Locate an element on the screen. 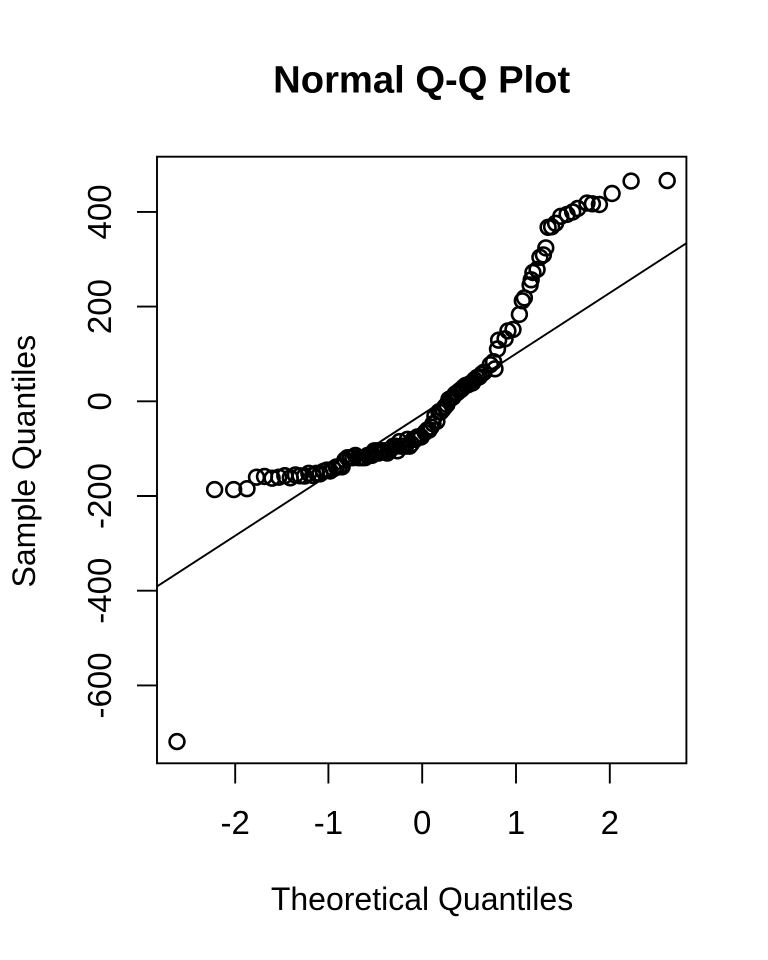 This screenshot has width=768, height=960. svg-text: 1 is located at coordinates (516, 822).